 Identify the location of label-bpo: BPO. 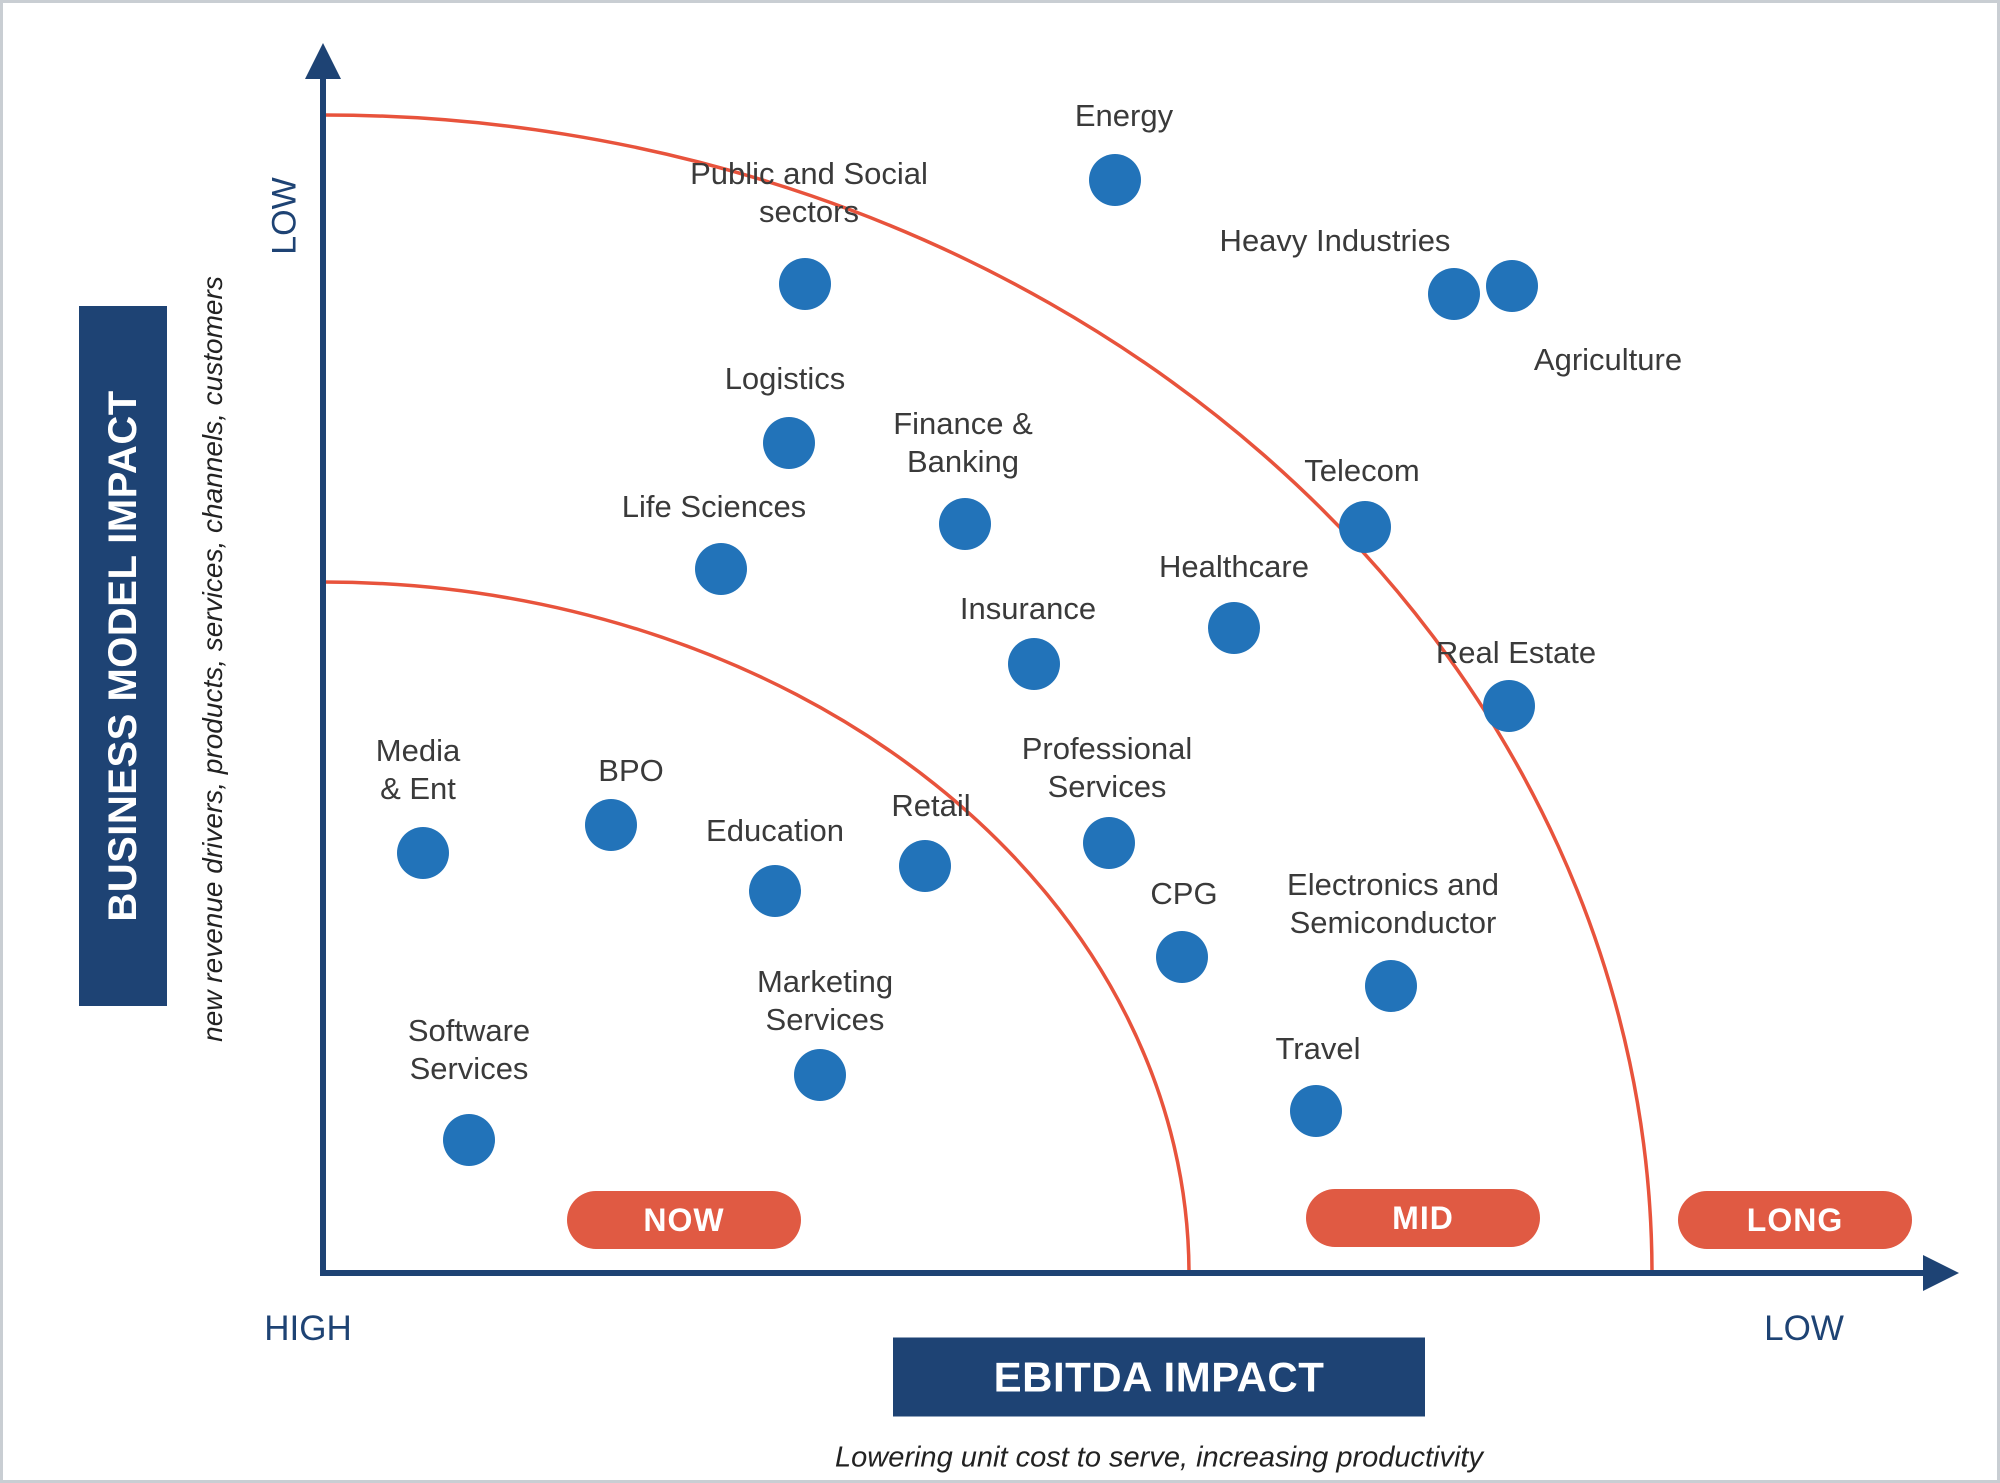
(631, 771).